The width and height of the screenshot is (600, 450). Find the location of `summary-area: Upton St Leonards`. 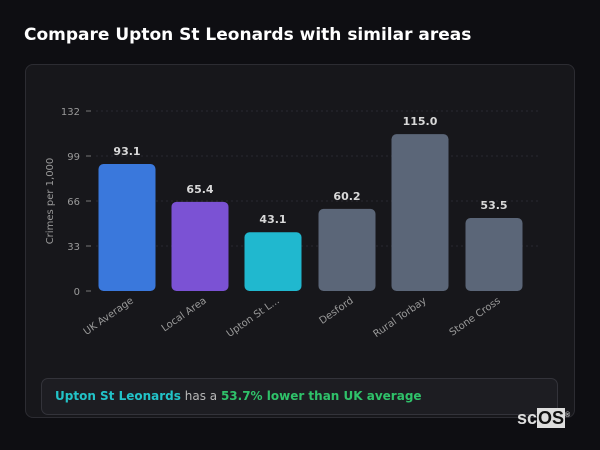

summary-area: Upton St Leonards is located at coordinates (118, 396).